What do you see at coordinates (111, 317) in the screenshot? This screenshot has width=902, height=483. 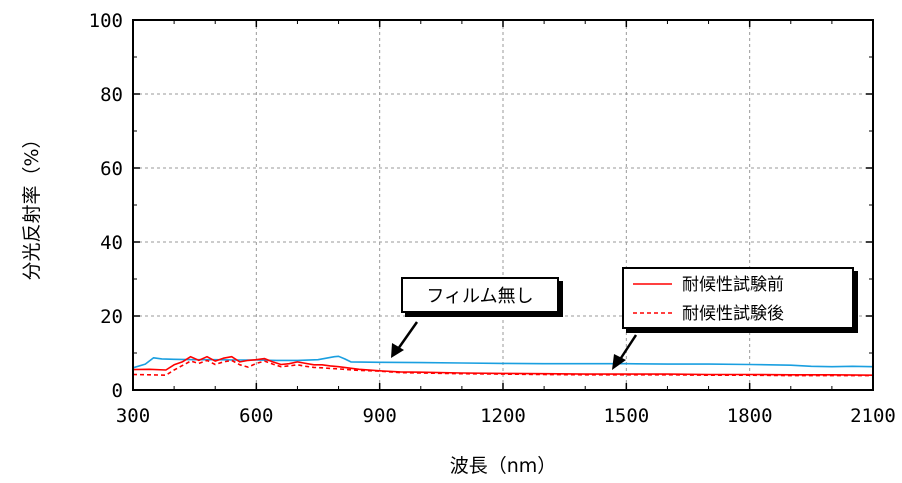 I see `y-tick-label: 20` at bounding box center [111, 317].